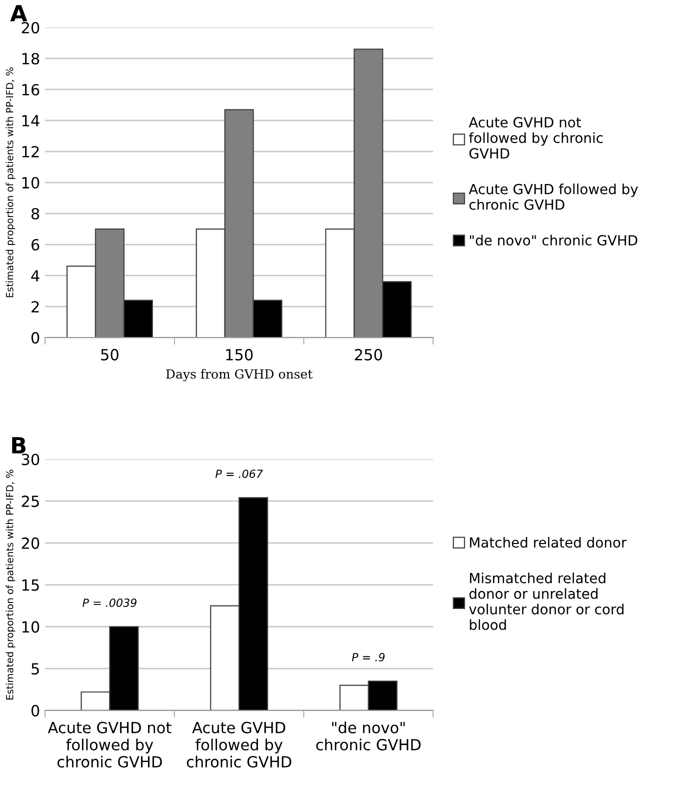  Describe the element at coordinates (109, 602) in the screenshot. I see `annotation: P = .0039` at that location.